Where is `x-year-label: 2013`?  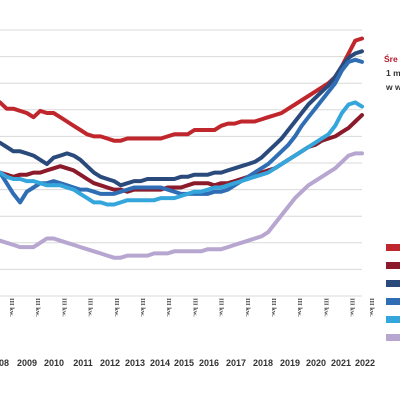 x-year-label: 2013 is located at coordinates (135, 363).